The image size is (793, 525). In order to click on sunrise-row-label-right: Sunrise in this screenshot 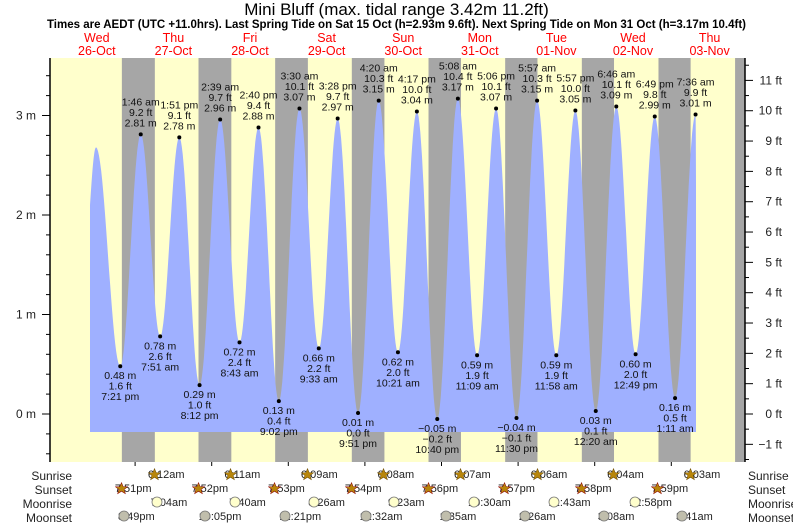, I will do `click(768, 476)`.